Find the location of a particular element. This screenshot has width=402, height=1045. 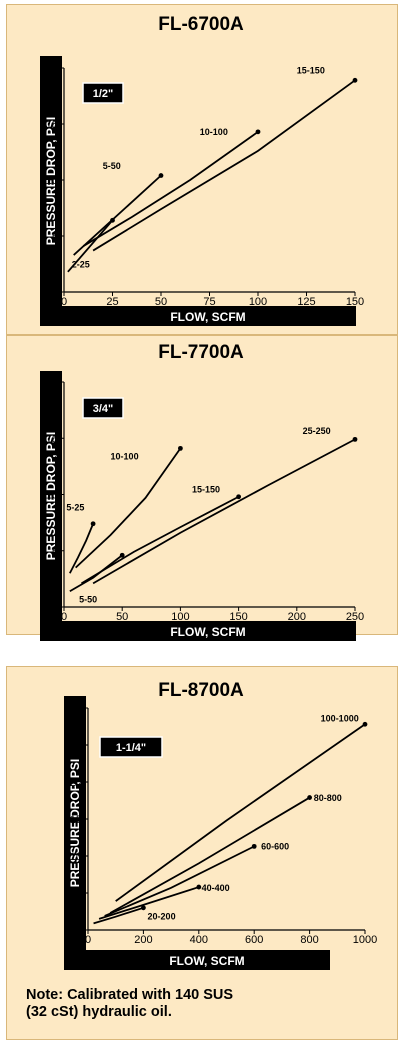

y-tick-label: 5 is located at coordinates (79, 894).